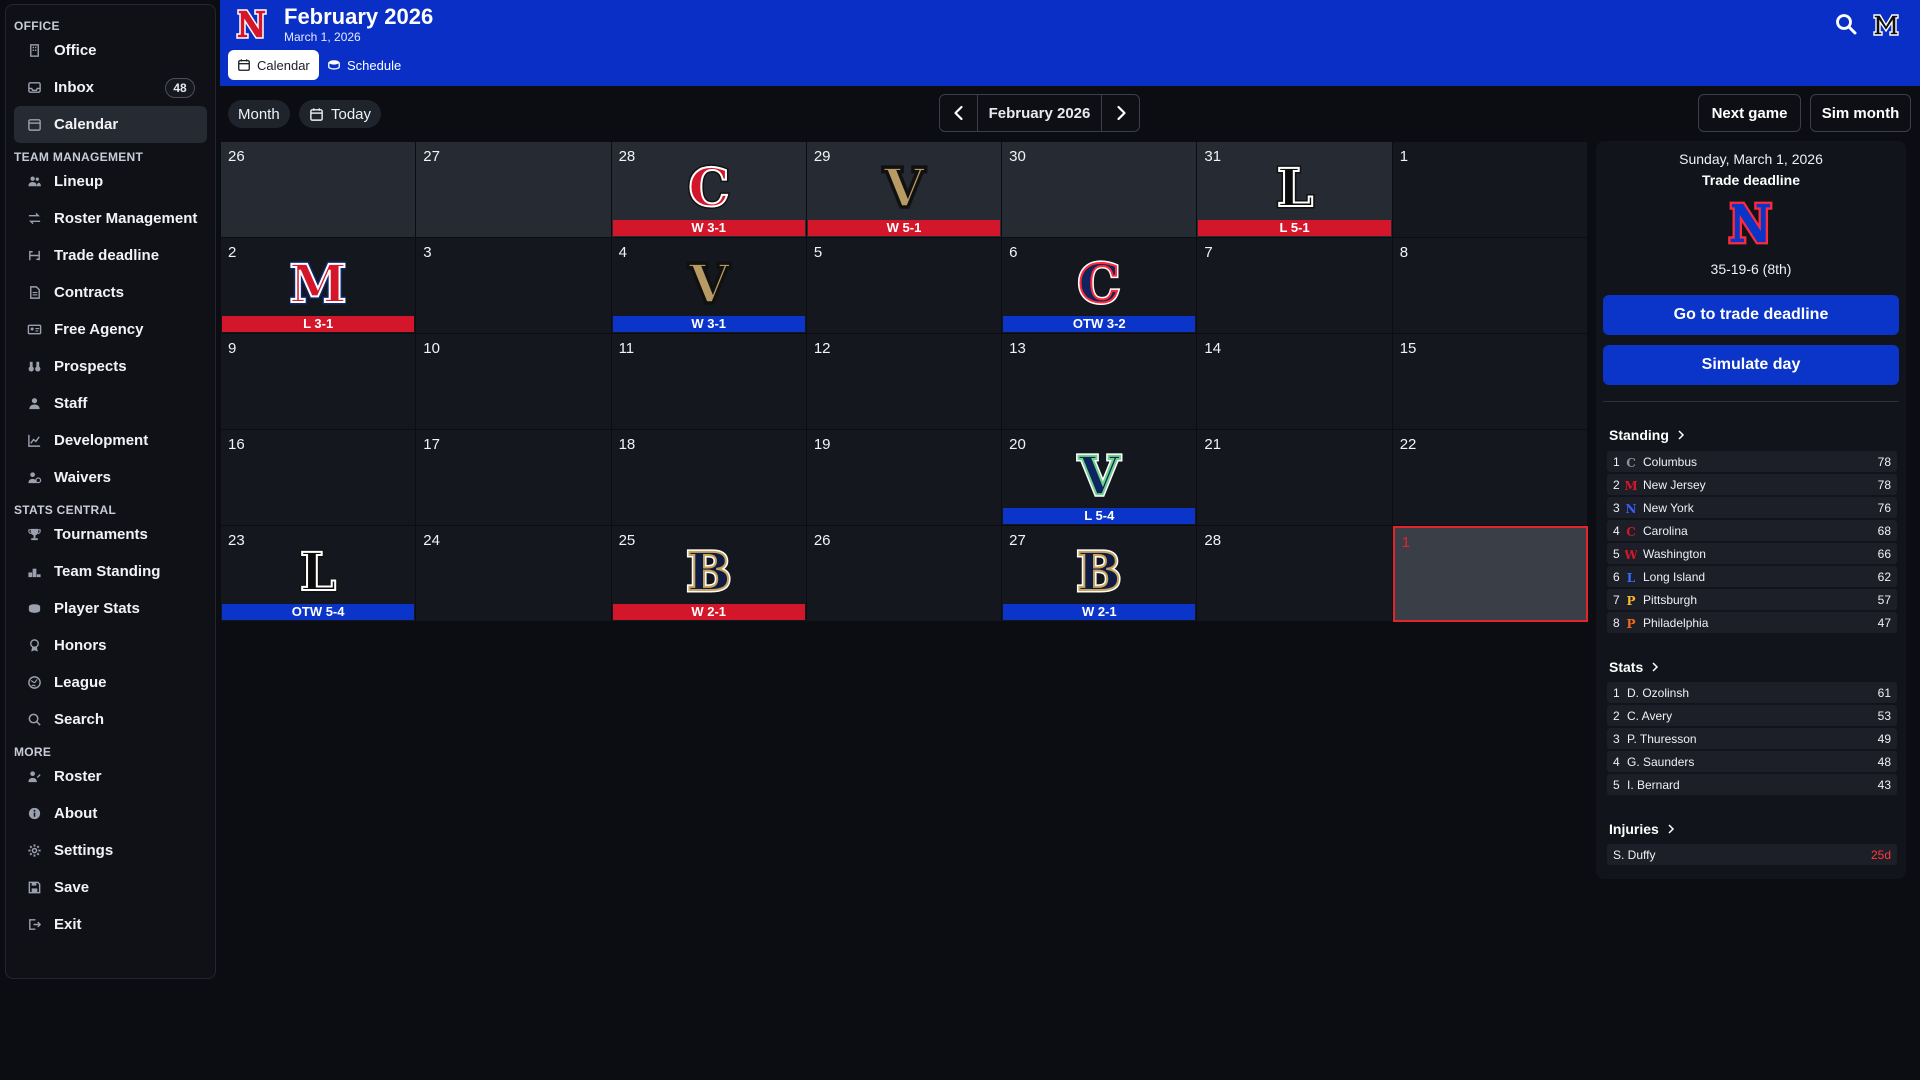 This screenshot has height=1080, width=1920. What do you see at coordinates (72, 887) in the screenshot?
I see `sidebar-item-label: Save` at bounding box center [72, 887].